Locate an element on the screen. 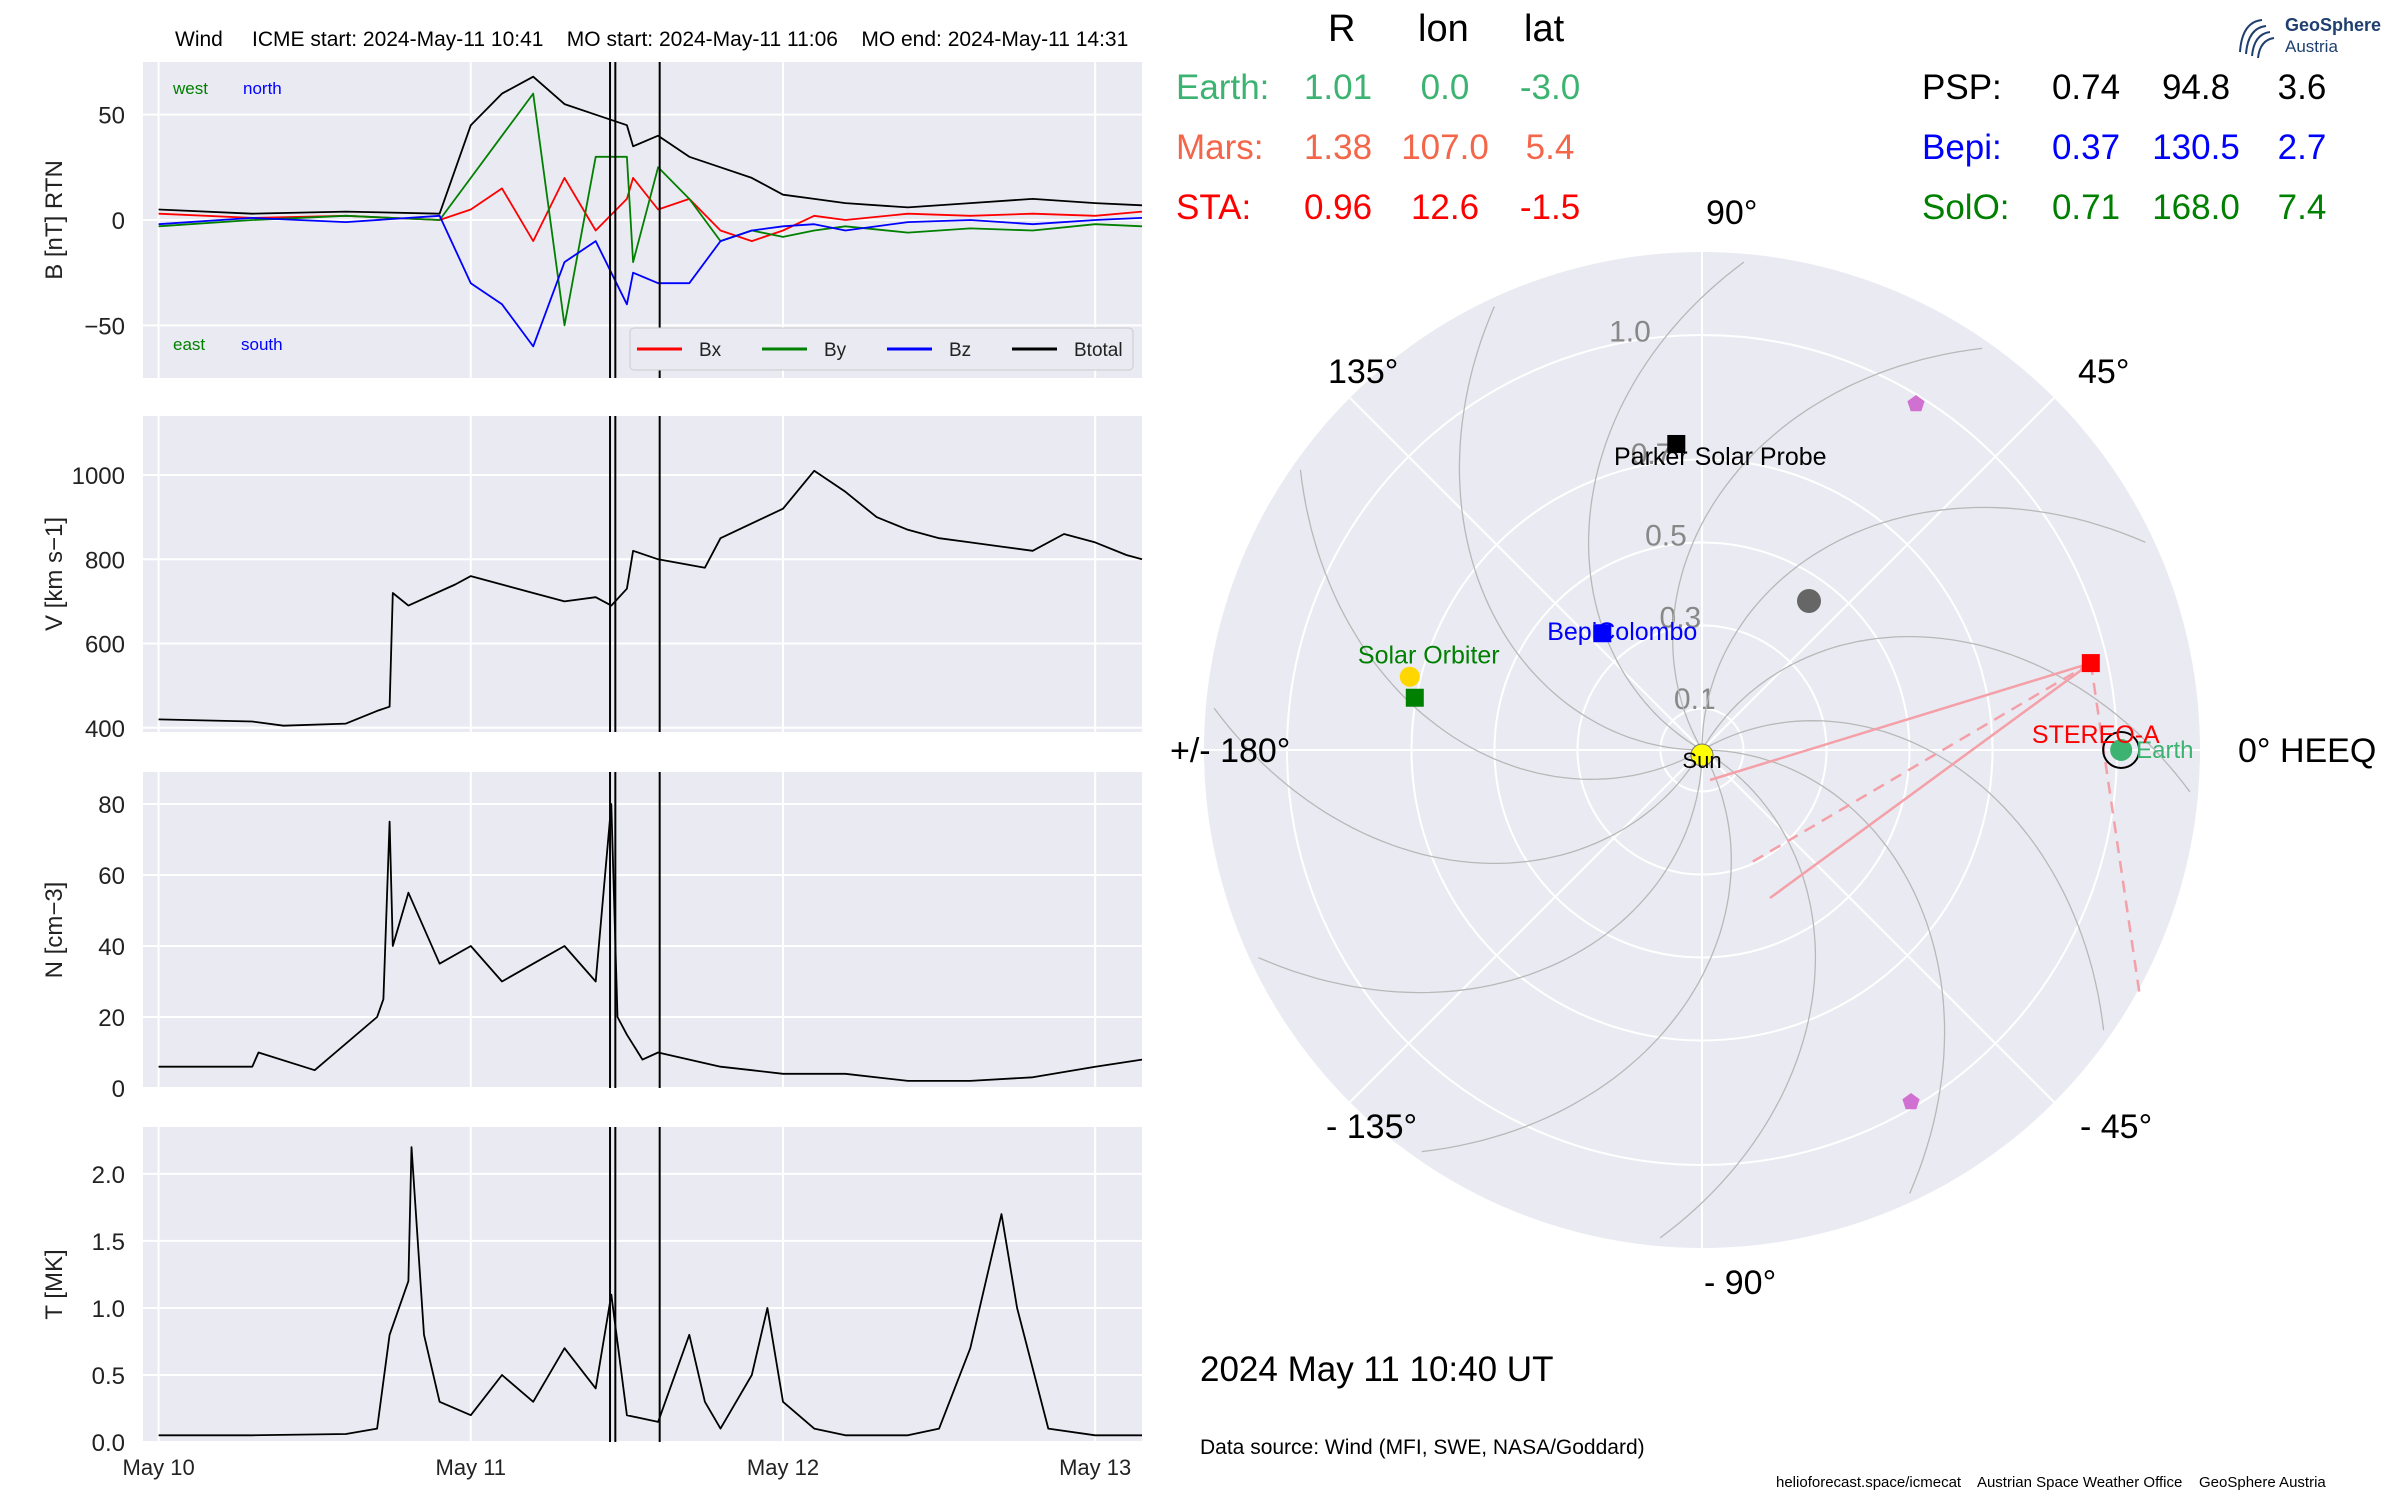 Image resolution: width=2400 pixels, height=1500 pixels. right-row-r: 0.74 is located at coordinates (2086, 87).